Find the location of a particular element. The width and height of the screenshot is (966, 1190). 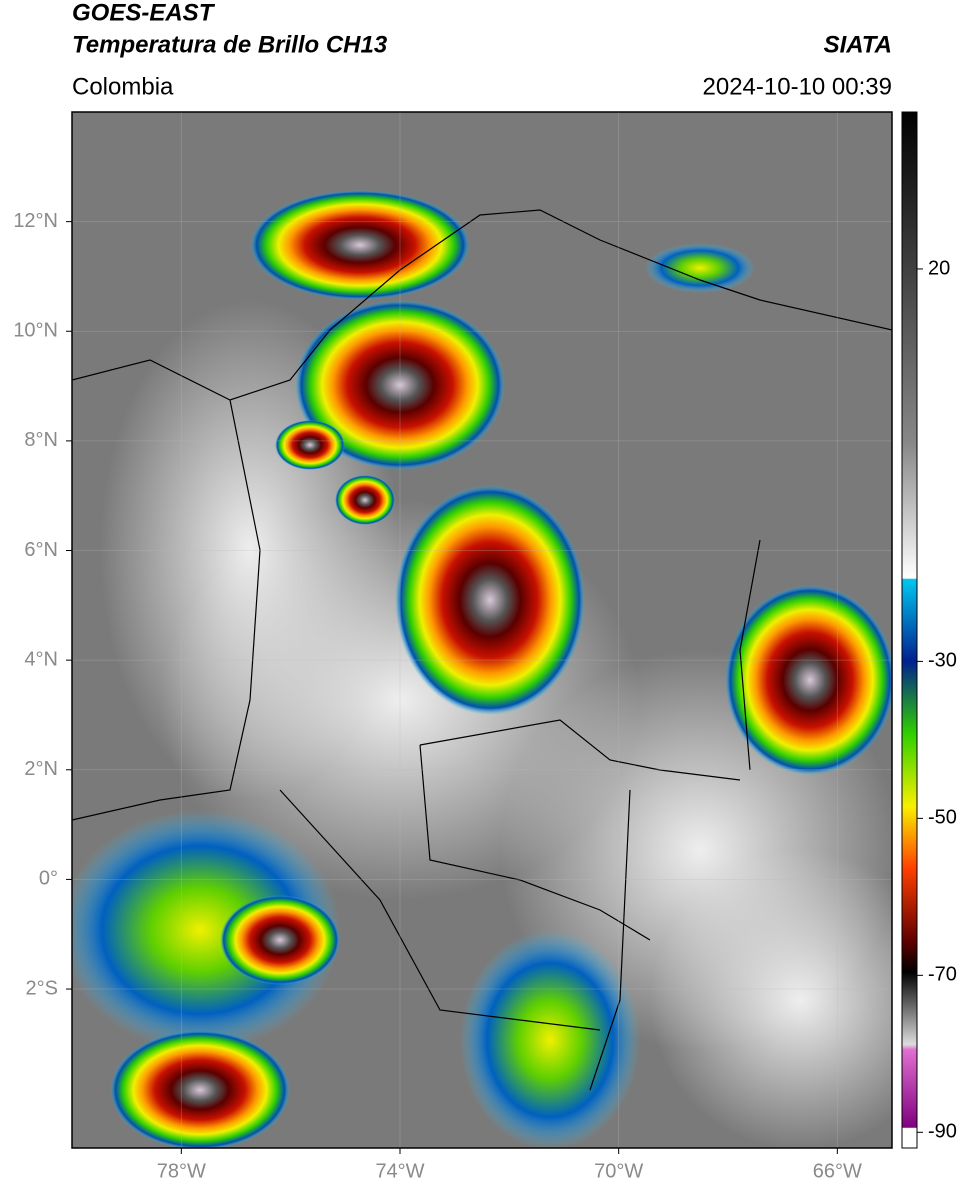

y-tick-label: 6°N is located at coordinates (41, 550).